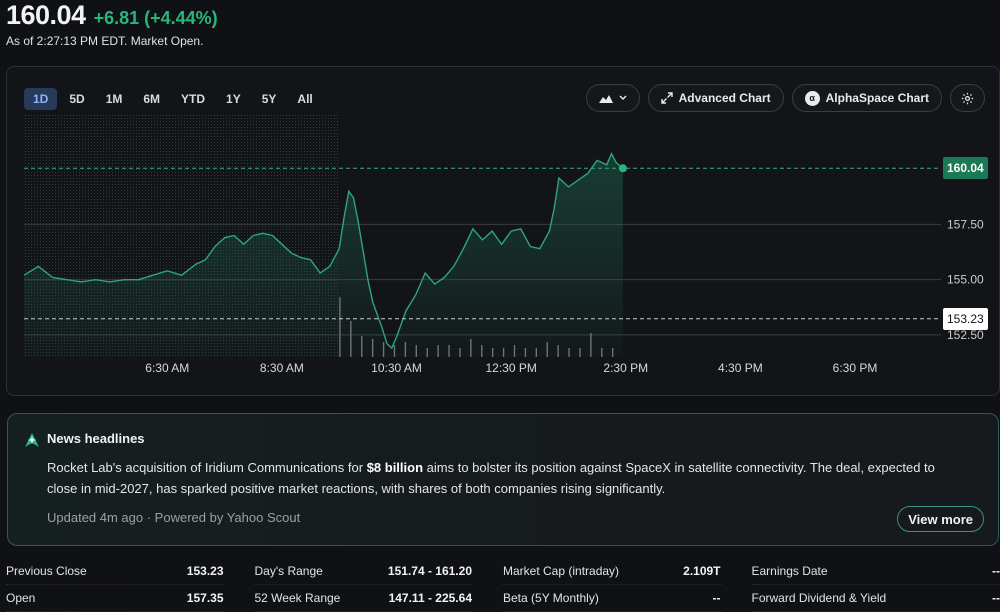 The height and width of the screenshot is (612, 1000). I want to click on x-tick-label: 4:30 PM, so click(740, 368).